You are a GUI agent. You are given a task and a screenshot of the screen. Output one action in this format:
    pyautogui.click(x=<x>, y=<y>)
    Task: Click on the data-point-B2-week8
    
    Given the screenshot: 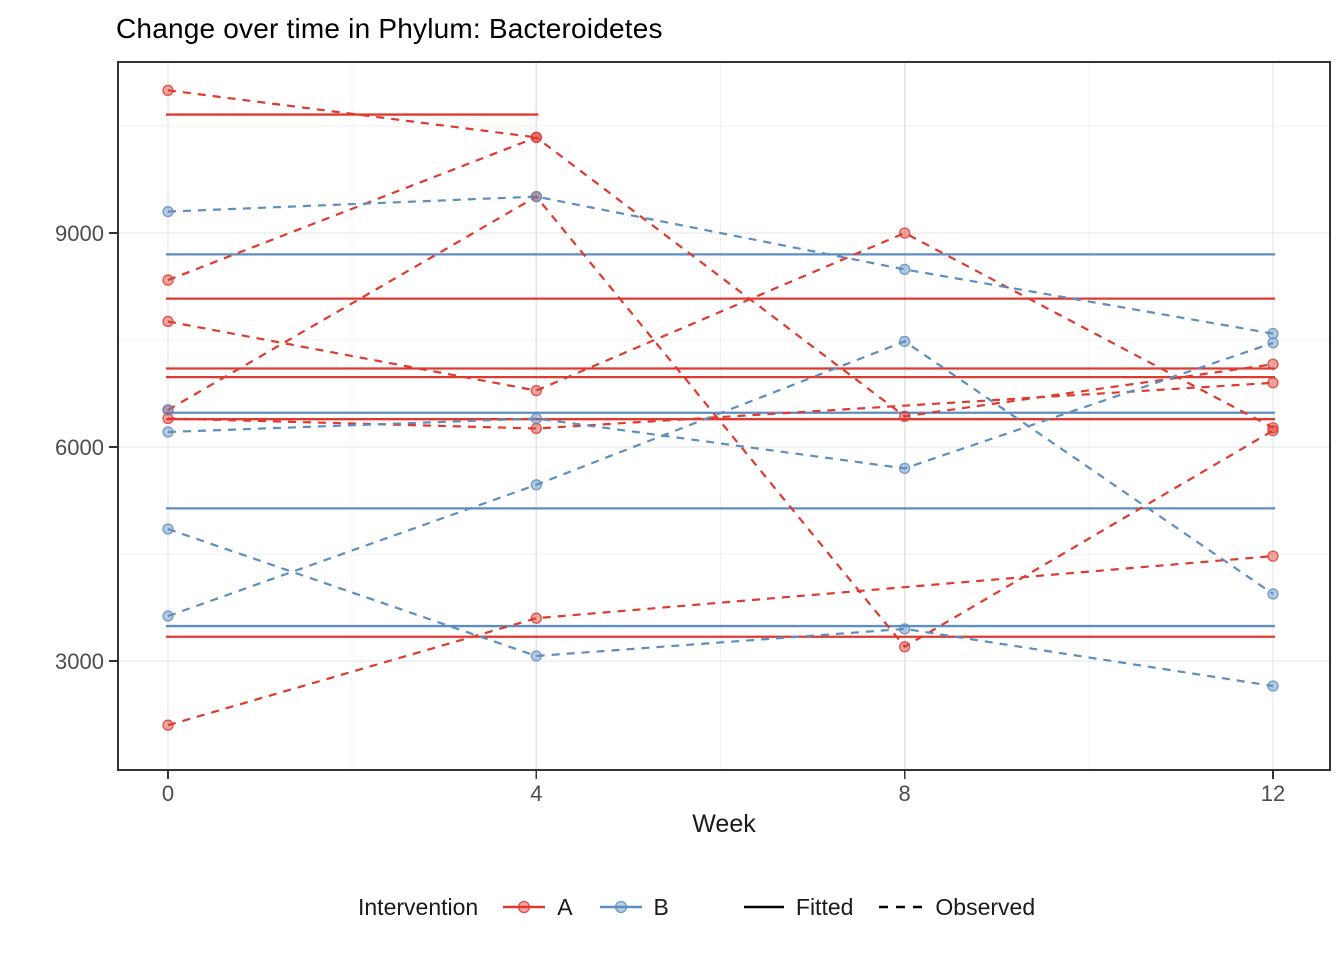 What is the action you would take?
    pyautogui.click(x=905, y=468)
    